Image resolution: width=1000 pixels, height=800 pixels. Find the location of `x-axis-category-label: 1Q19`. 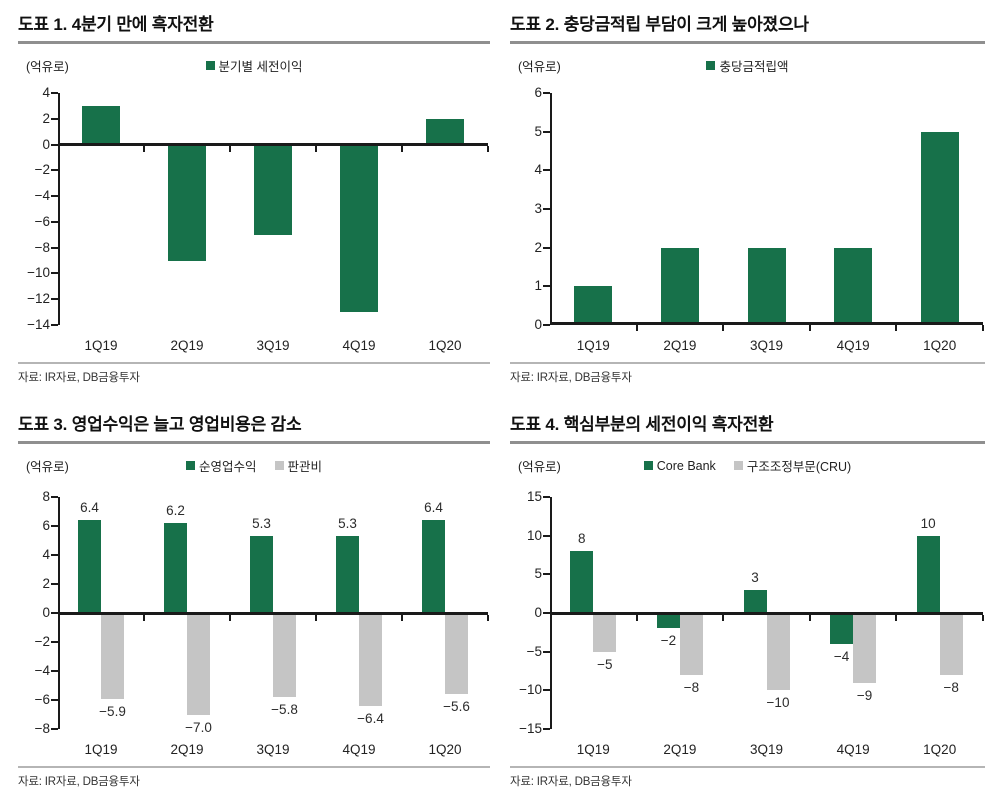

x-axis-category-label: 1Q19 is located at coordinates (101, 749).